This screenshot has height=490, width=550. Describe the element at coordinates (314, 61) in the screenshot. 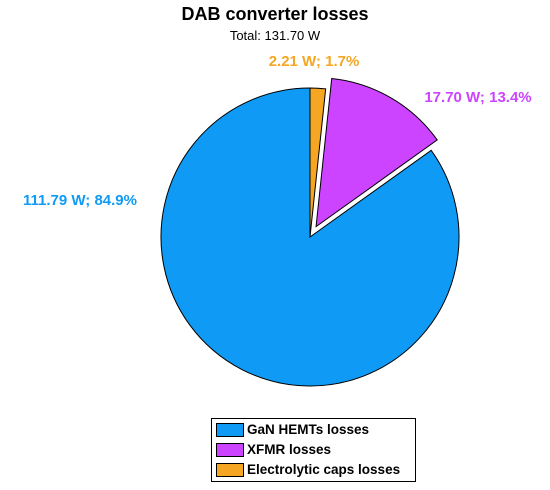

I see `slice-label-electrolytic-caps: 2.21 W; 1.7%` at that location.